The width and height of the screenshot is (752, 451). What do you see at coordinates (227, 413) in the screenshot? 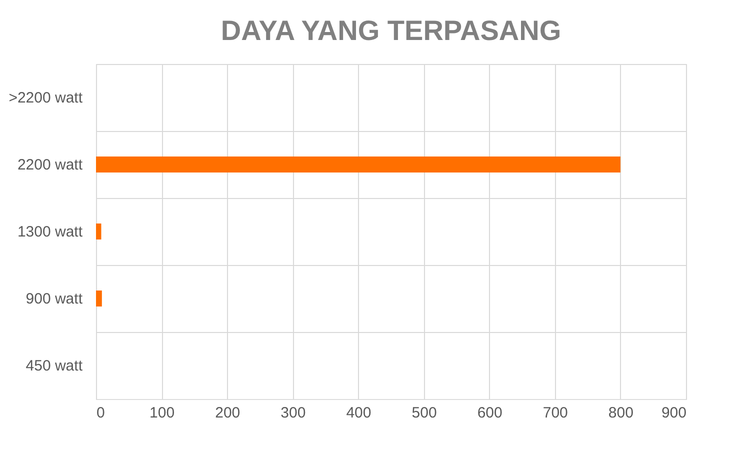
I see `x-tick-label: 200` at bounding box center [227, 413].